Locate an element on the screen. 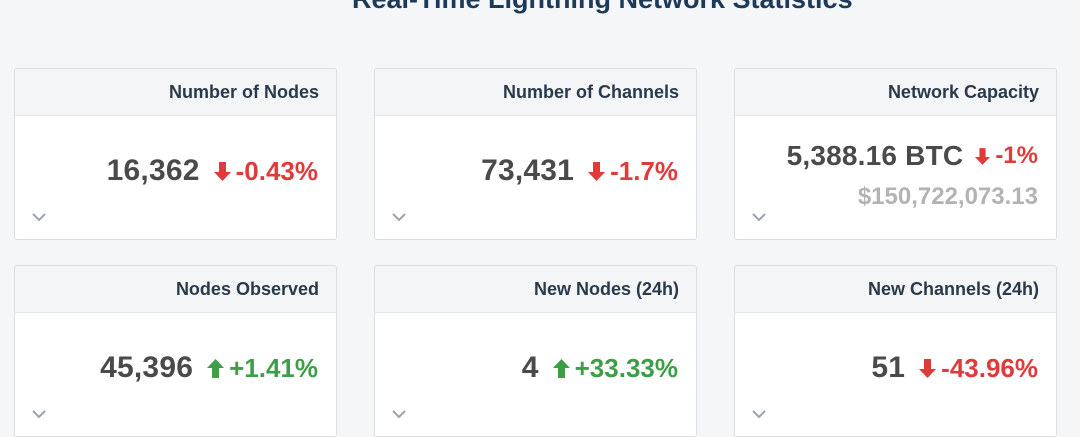 The width and height of the screenshot is (1080, 437). stat-line: 4 +33.33% is located at coordinates (600, 368).